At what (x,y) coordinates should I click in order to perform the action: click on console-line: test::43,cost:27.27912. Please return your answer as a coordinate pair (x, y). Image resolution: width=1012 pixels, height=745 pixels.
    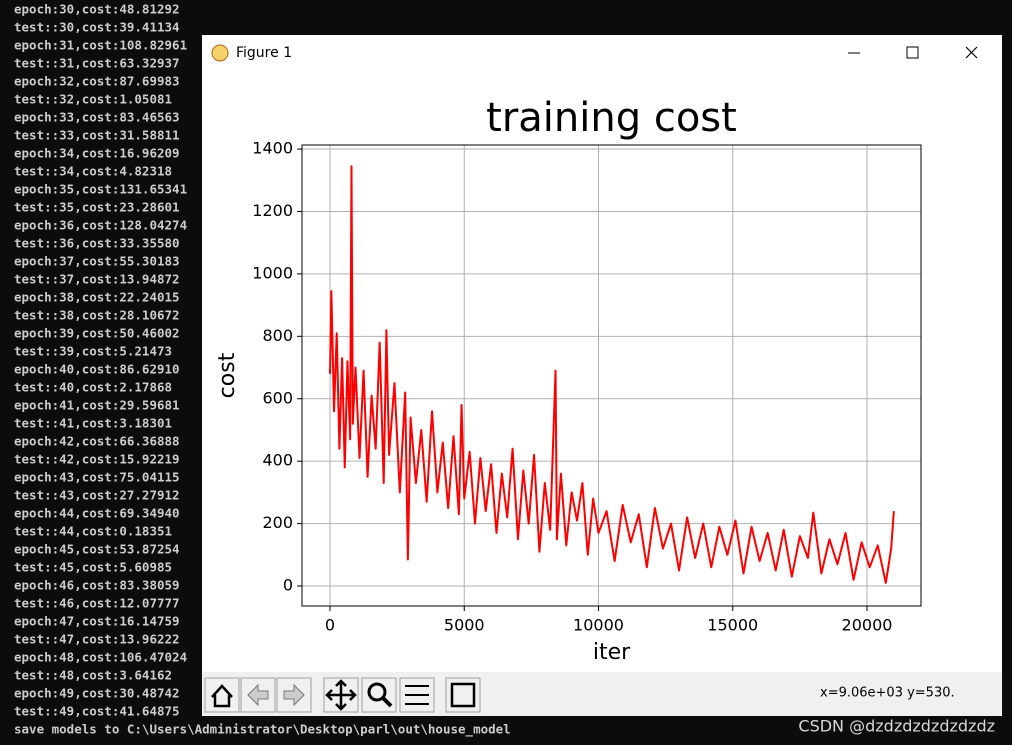
    Looking at the image, I should click on (97, 495).